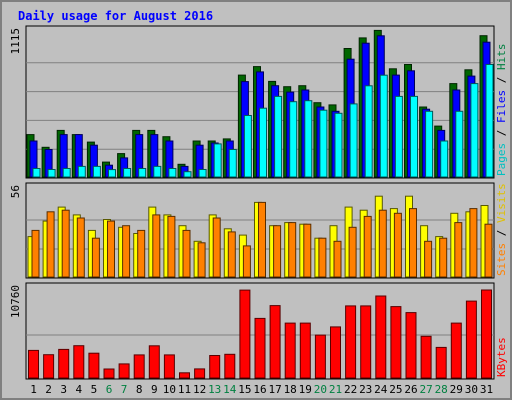 The width and height of the screenshot is (512, 400). Describe the element at coordinates (78, 389) in the screenshot. I see `x-tick-label: 4` at that location.